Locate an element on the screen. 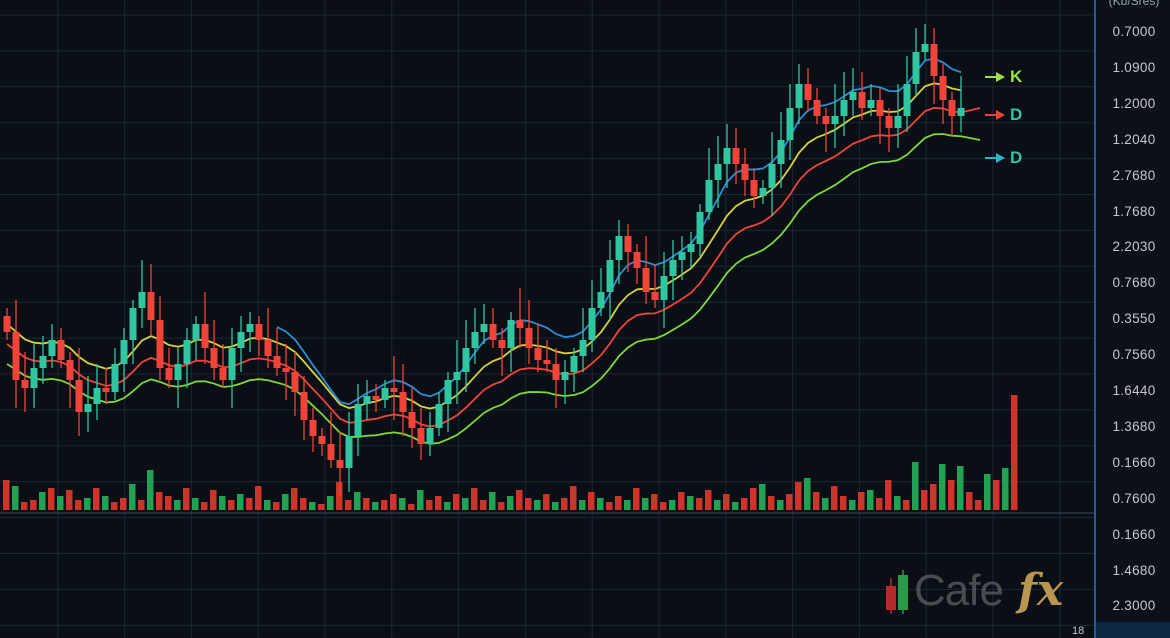 The height and width of the screenshot is (638, 1170). legend-arrow-icon is located at coordinates (1000, 77).